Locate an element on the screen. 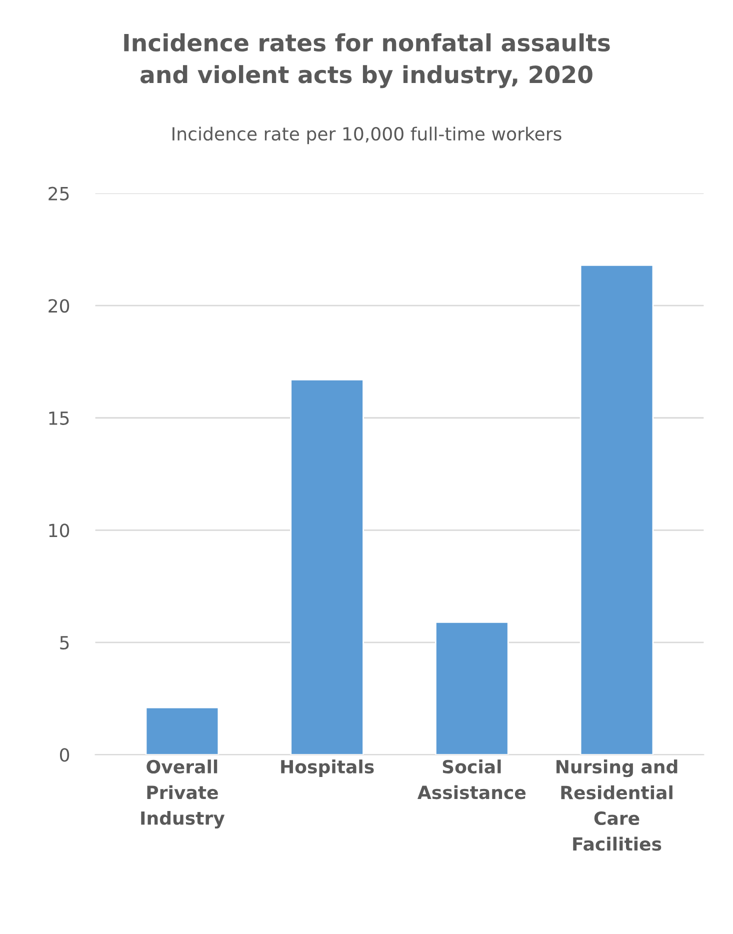  y-tick-label: 0 is located at coordinates (65, 755).